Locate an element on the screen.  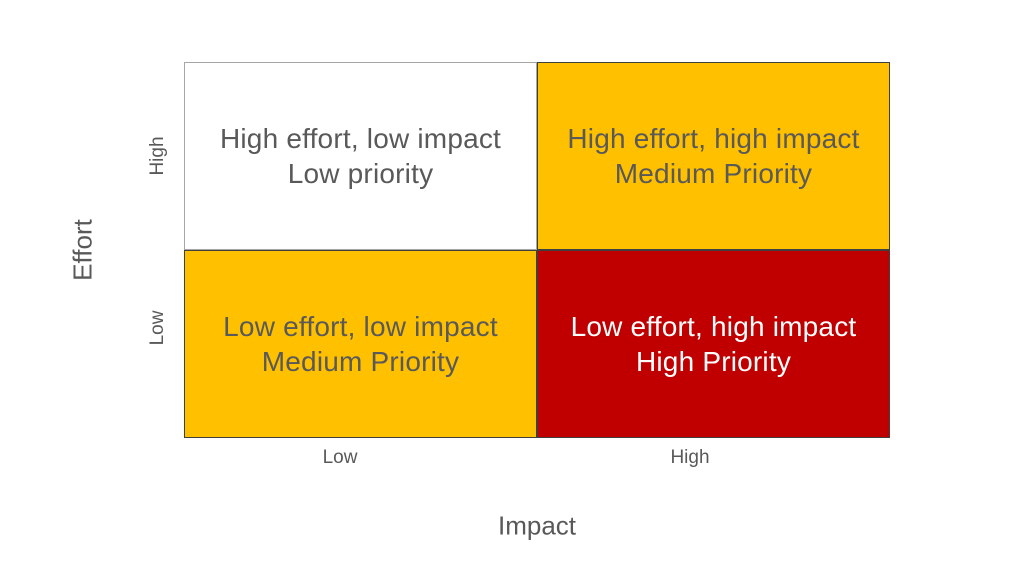
quadrant-description: High effort, high impact is located at coordinates (713, 138).